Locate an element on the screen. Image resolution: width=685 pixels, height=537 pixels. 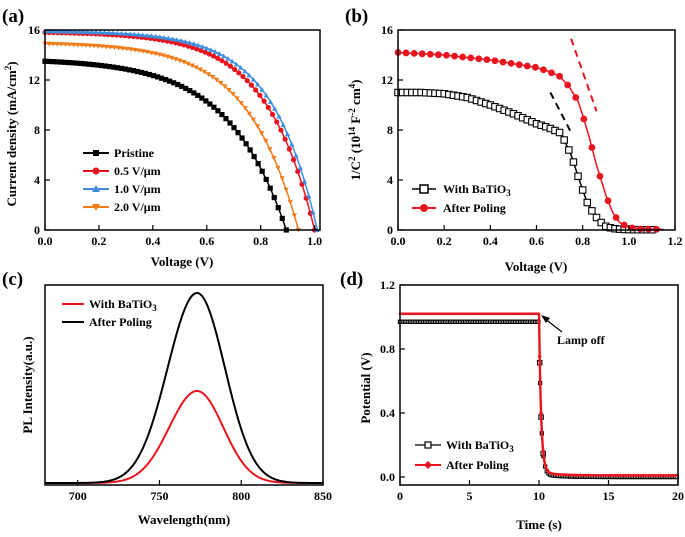
fit-dashed-line is located at coordinates (584, 75).